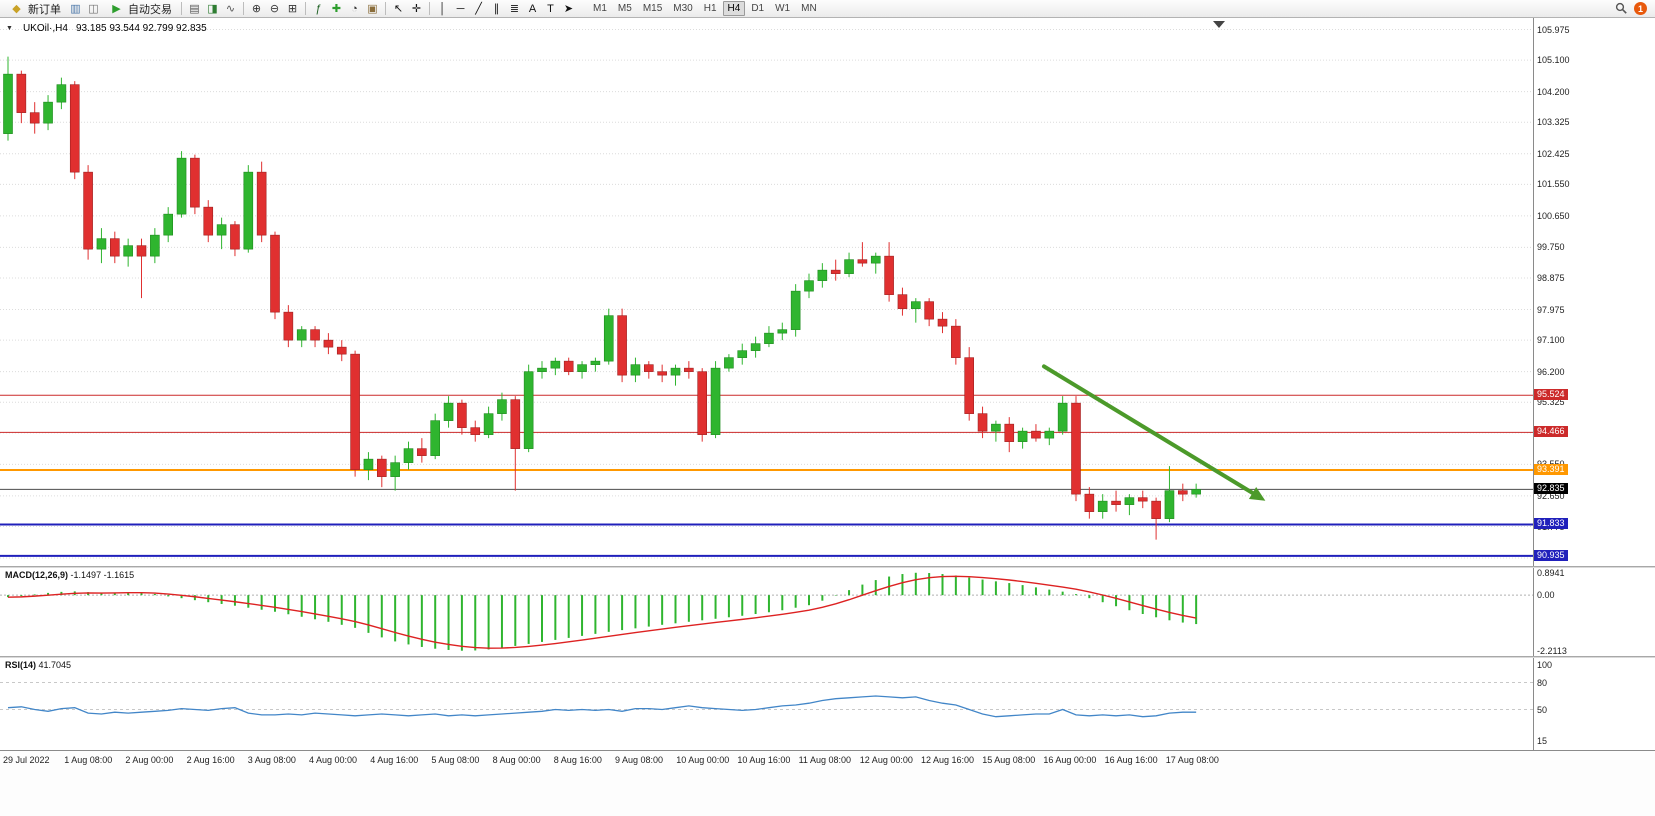 The width and height of the screenshot is (1655, 816). What do you see at coordinates (149, 760) in the screenshot?
I see `time-label: 2 Aug 00:00` at bounding box center [149, 760].